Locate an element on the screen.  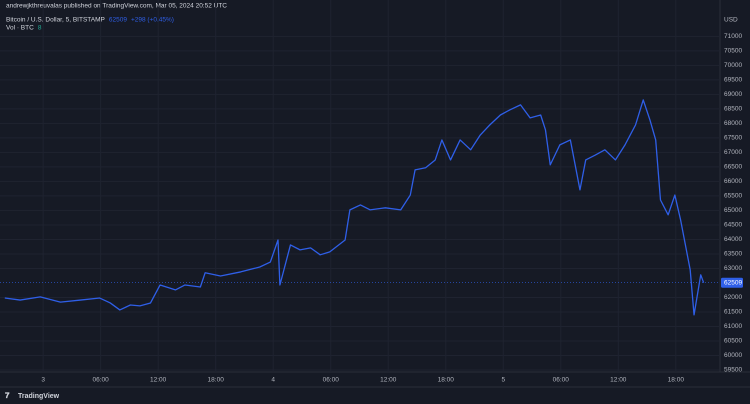
footer is located at coordinates (375, 395).